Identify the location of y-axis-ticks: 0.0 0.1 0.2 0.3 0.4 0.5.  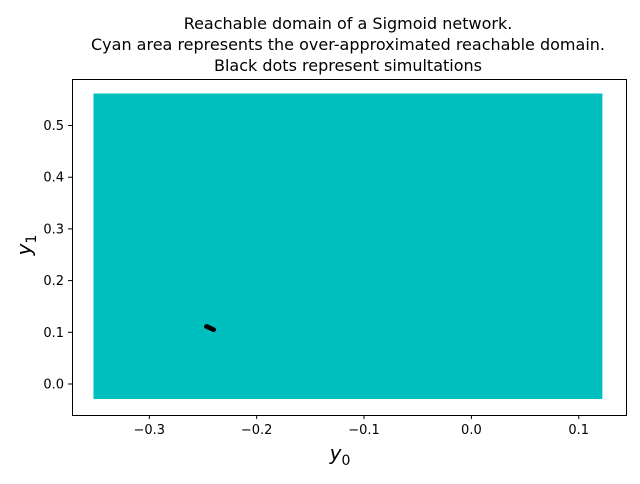
(57, 255).